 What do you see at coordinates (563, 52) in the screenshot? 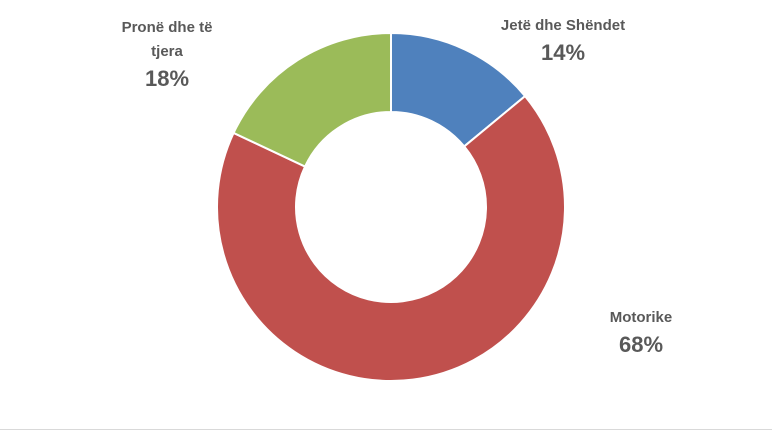
I see `value-label: 14%` at bounding box center [563, 52].